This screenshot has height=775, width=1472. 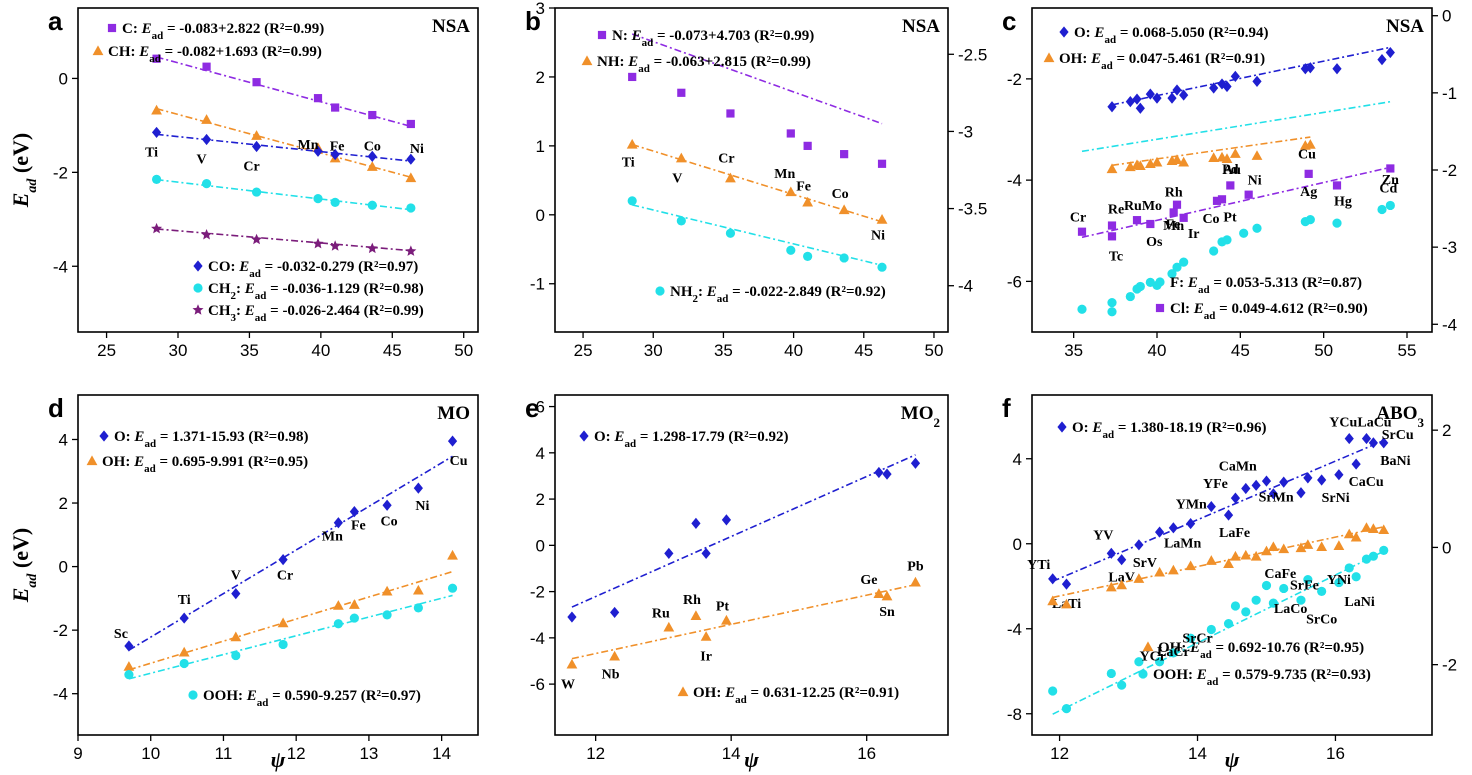 I want to click on y2tick-label-c-2: -2, so click(x=1449, y=170).